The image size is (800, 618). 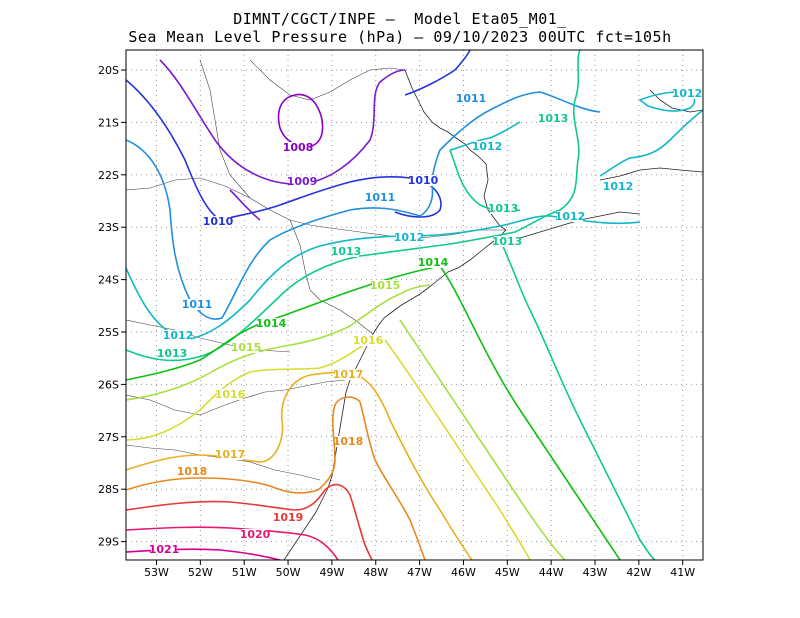 What do you see at coordinates (419, 572) in the screenshot?
I see `x-tick-label: 47W` at bounding box center [419, 572].